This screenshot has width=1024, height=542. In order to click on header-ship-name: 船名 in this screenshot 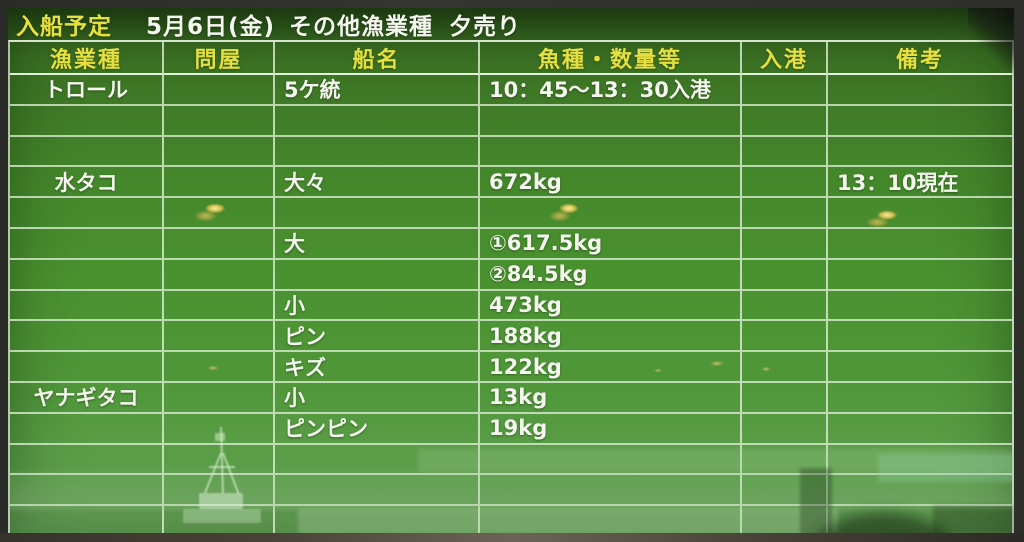, I will do `click(377, 58)`.